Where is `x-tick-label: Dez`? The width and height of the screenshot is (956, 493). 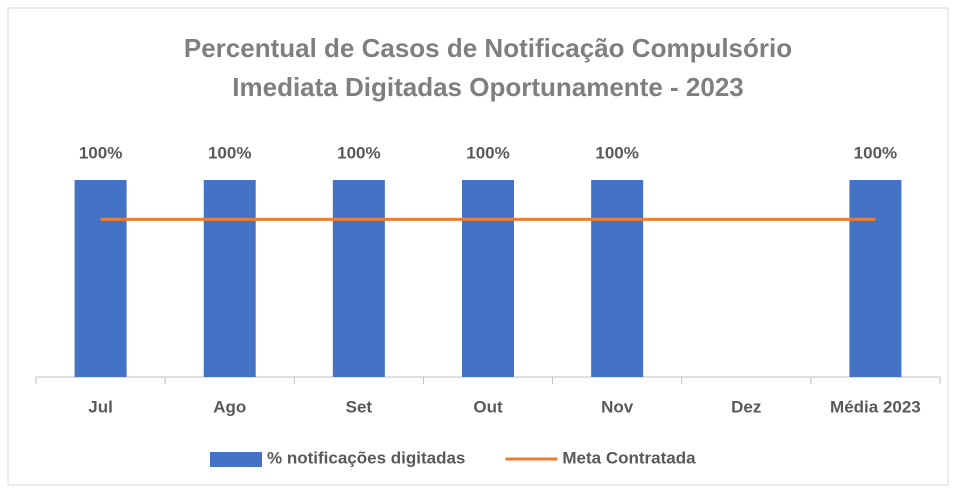
x-tick-label: Dez is located at coordinates (746, 406).